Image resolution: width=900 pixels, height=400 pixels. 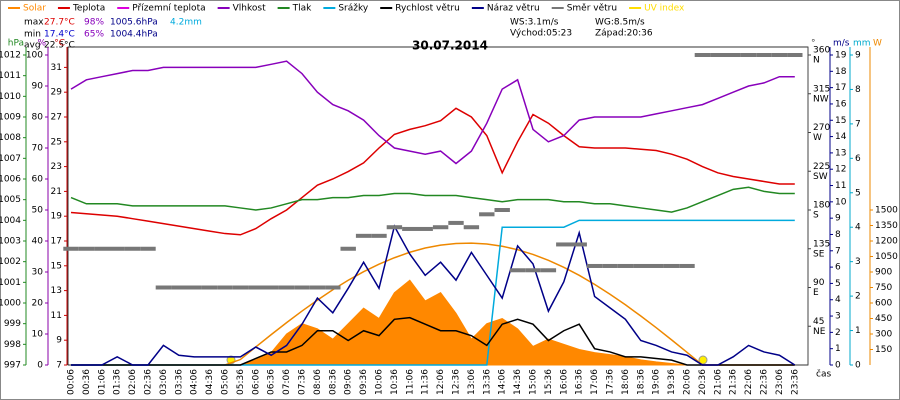 What do you see at coordinates (432, 199) in the screenshot?
I see `series-line` at bounding box center [432, 199].